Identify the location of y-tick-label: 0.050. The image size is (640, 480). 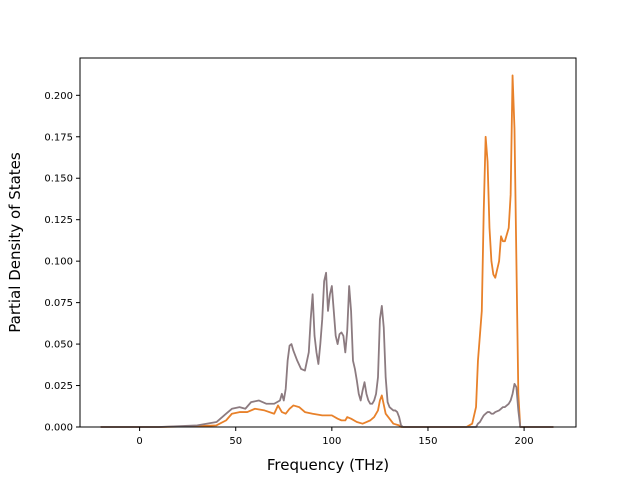
(58, 345).